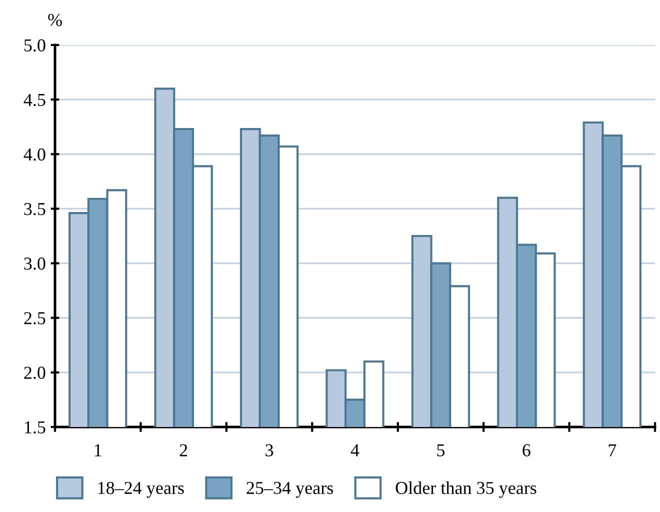  What do you see at coordinates (35, 372) in the screenshot?
I see `y-tick-label: 2.0` at bounding box center [35, 372].